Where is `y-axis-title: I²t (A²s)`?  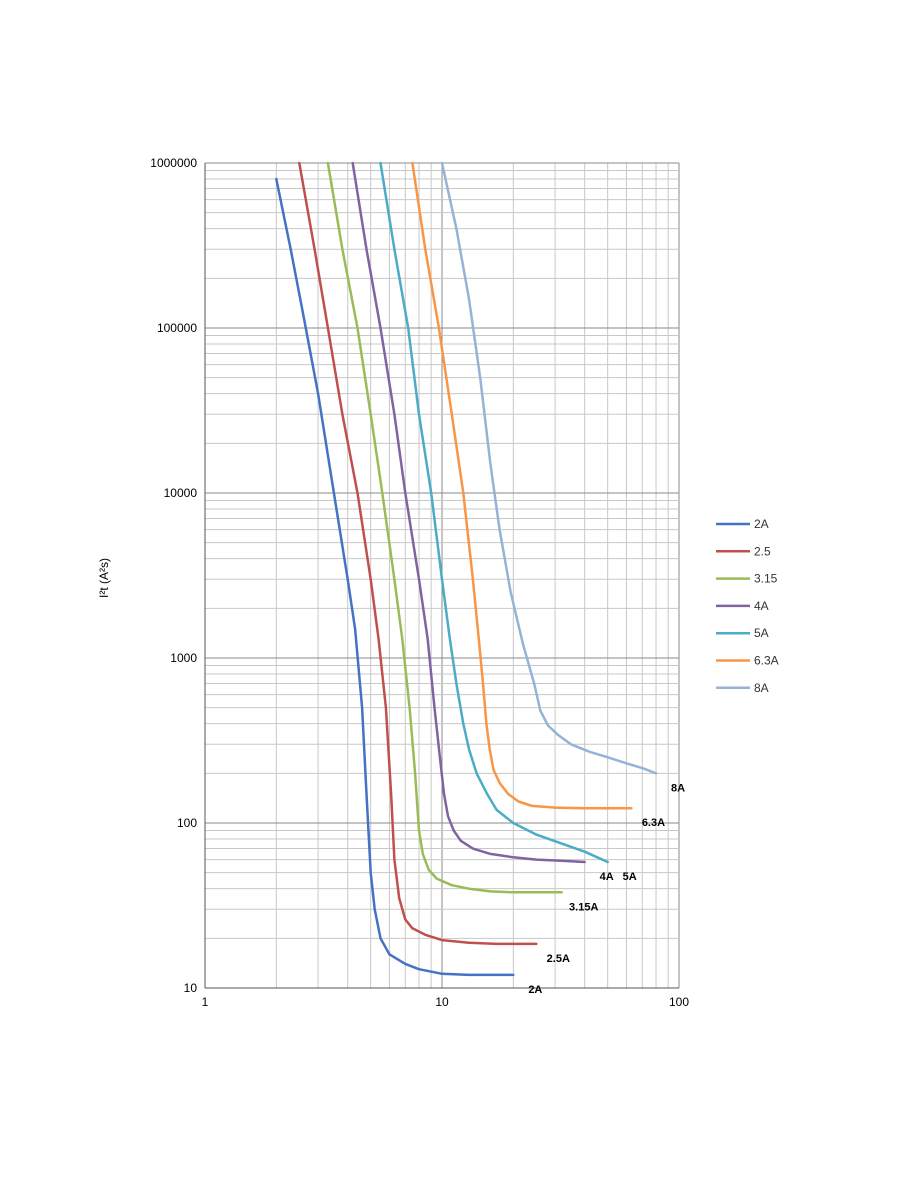
y-axis-title: I²t (A²s) is located at coordinates (104, 578).